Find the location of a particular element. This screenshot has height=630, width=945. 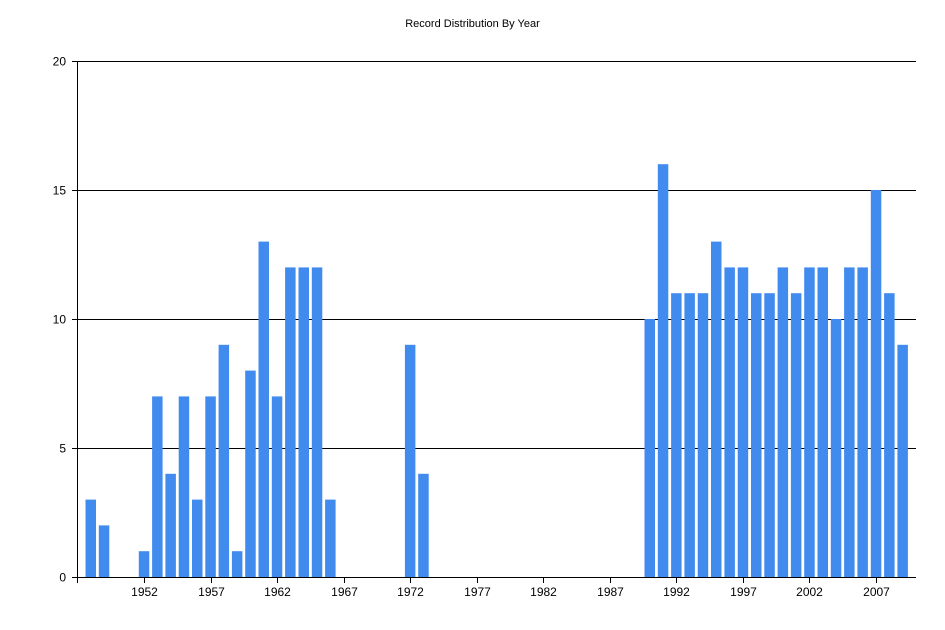

bar-1964 is located at coordinates (303, 422).